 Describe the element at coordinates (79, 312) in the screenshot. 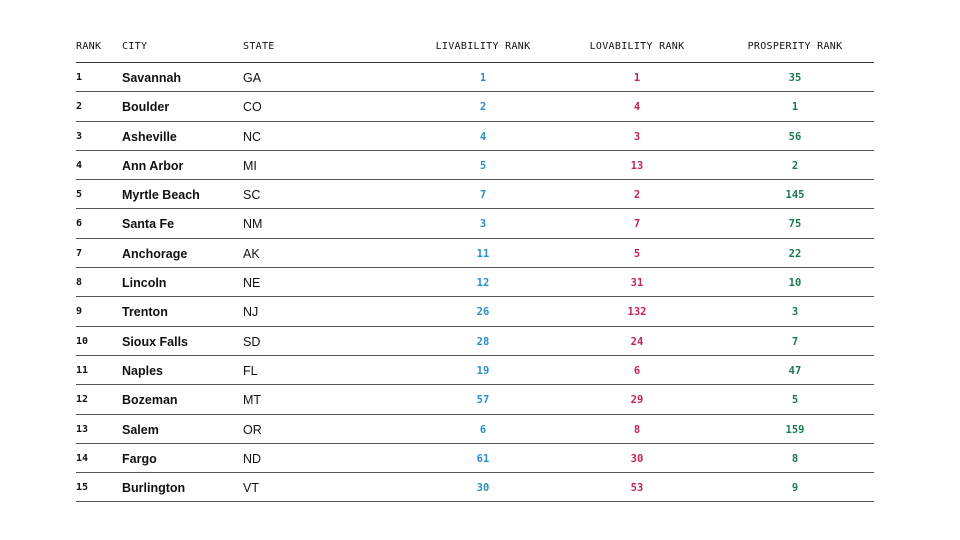

I see `rank-cell: 9` at that location.